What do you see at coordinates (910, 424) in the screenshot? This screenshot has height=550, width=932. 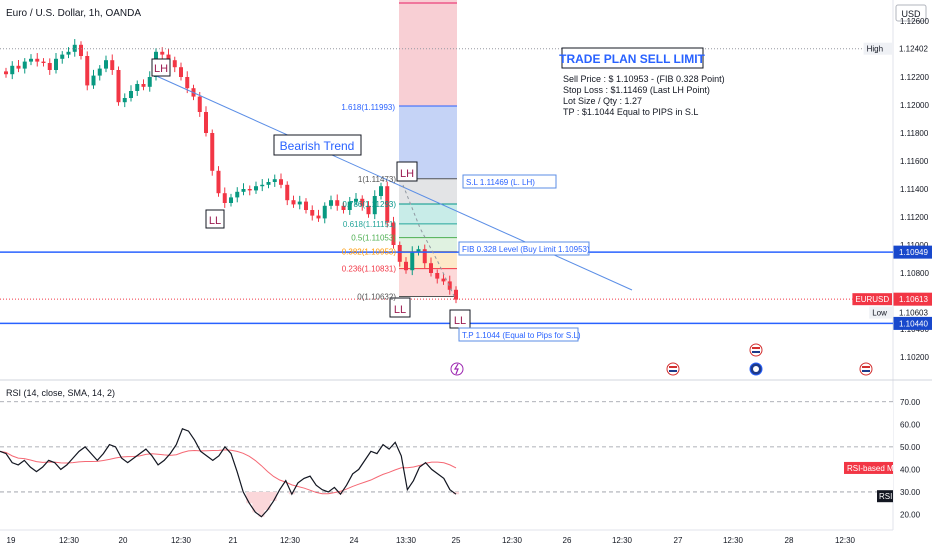 I see `rsi-tick-label: 60.00` at bounding box center [910, 424].